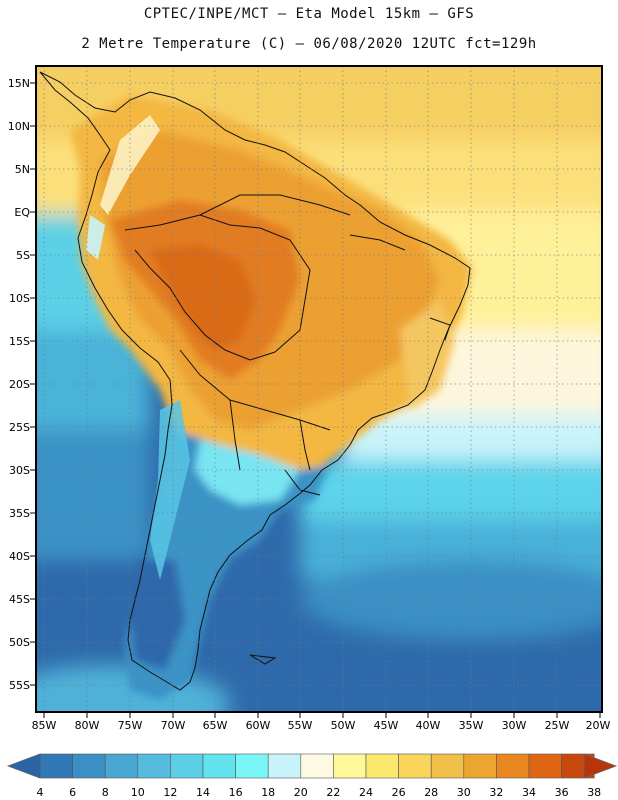 This screenshot has height=800, width=618. I want to click on lon-label: 80W, so click(87, 725).